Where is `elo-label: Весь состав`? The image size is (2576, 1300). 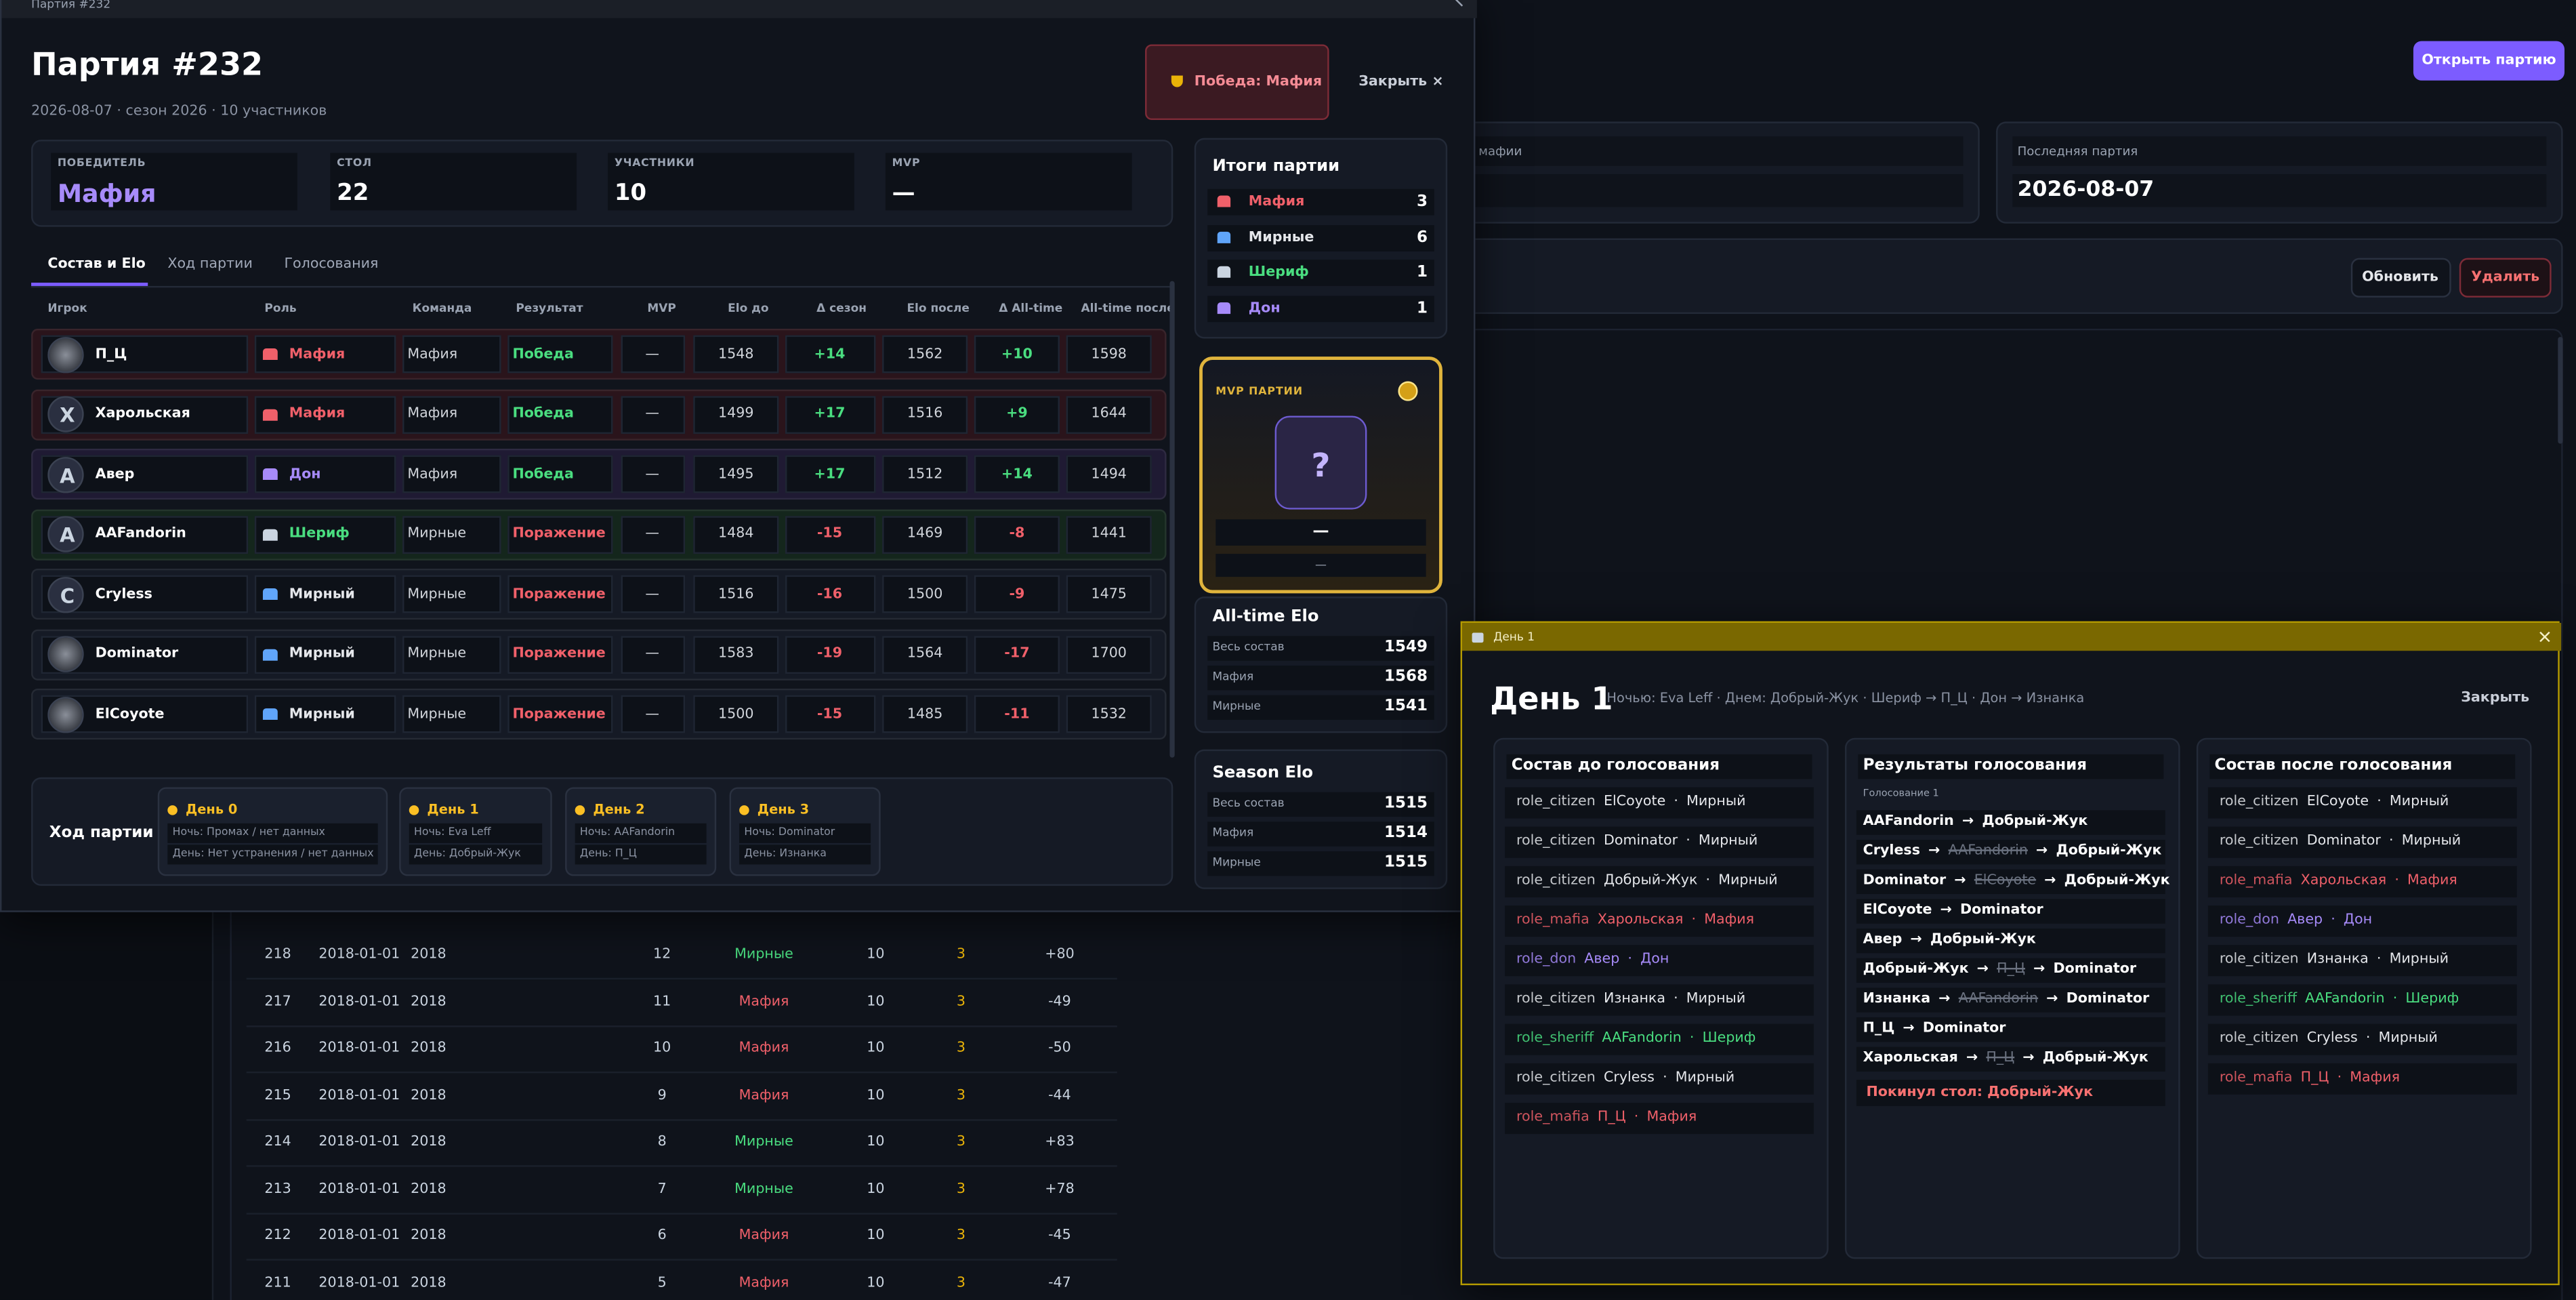
elo-label: Весь состав is located at coordinates (1248, 647).